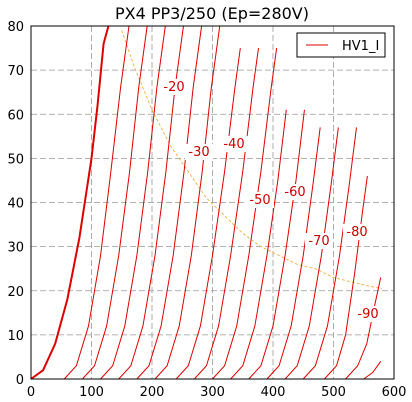  What do you see at coordinates (91, 392) in the screenshot?
I see `x-tick-label: 100` at bounding box center [91, 392].